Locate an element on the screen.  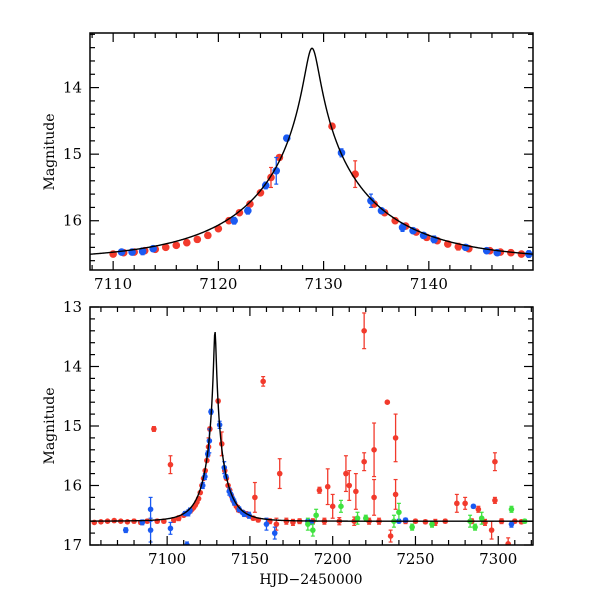
bottom-y-axis-title: Magnitude is located at coordinates (50, 425).